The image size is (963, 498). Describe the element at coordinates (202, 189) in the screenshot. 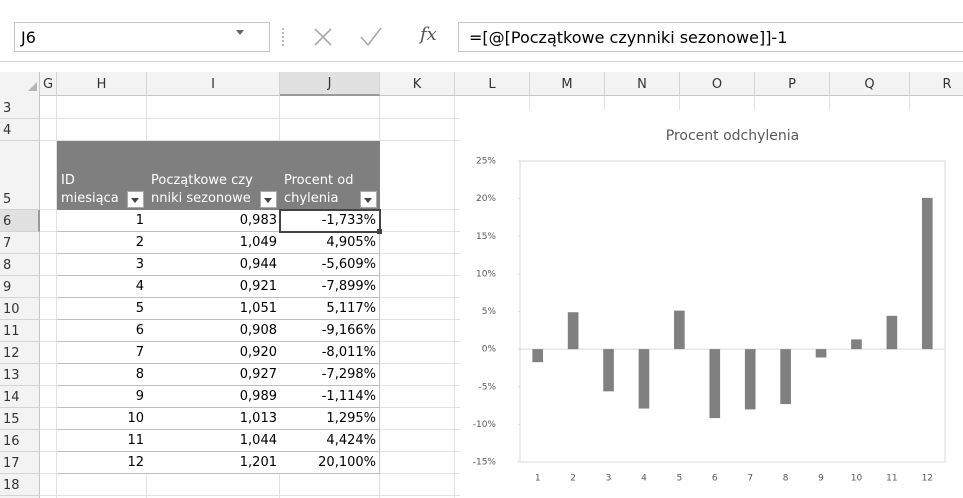

I see `table-header-text: Początkowe czynniki sezonowe` at that location.